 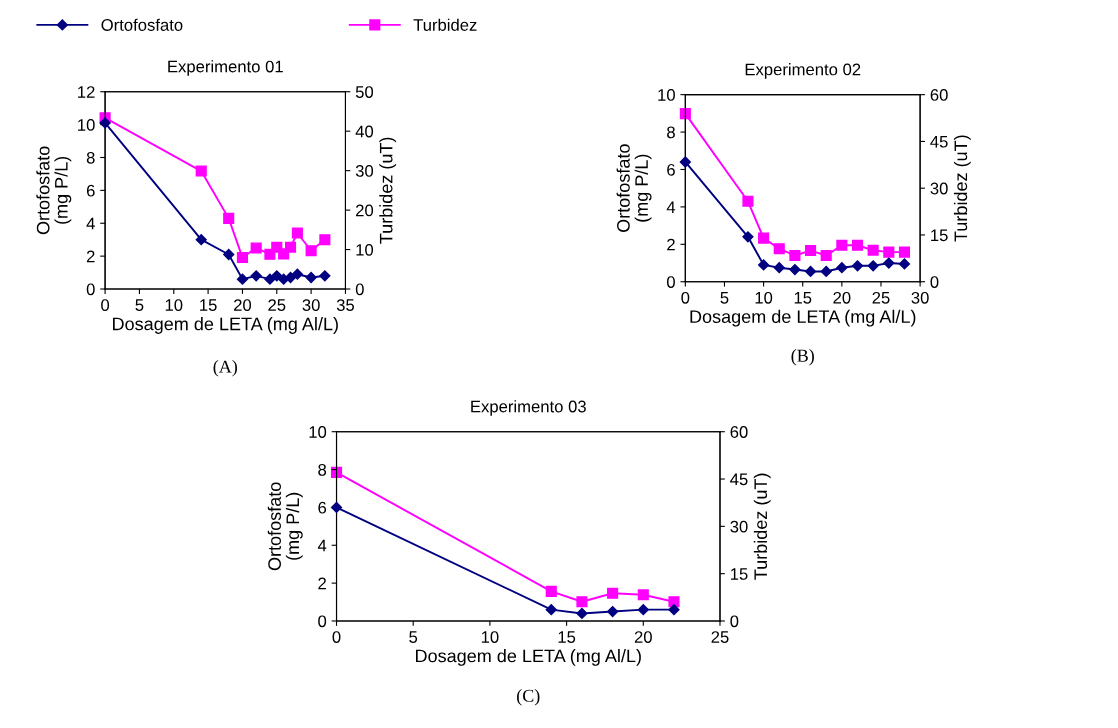 What do you see at coordinates (345, 305) in the screenshot?
I see `x-tick-label: 35` at bounding box center [345, 305].